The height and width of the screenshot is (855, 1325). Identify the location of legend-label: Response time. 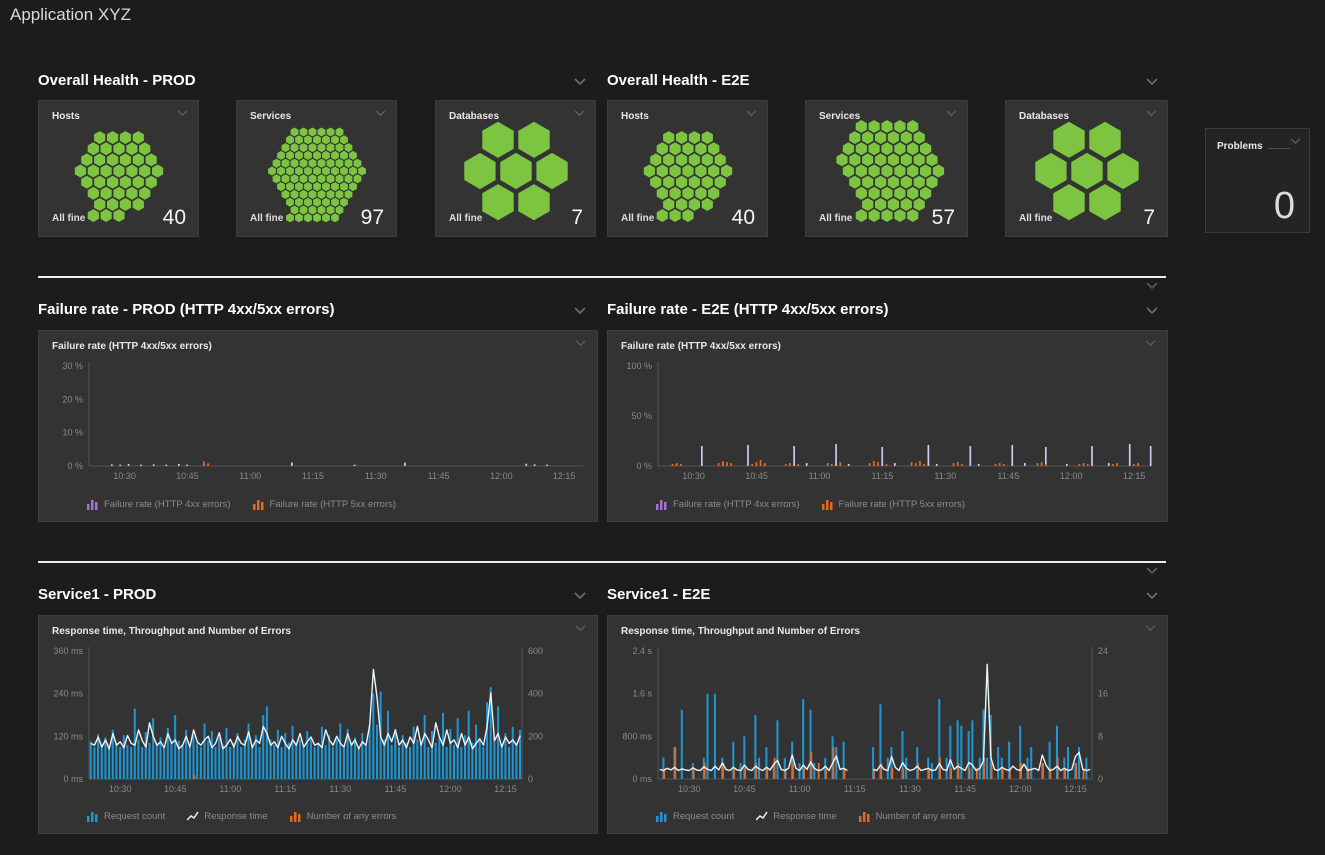
(236, 816).